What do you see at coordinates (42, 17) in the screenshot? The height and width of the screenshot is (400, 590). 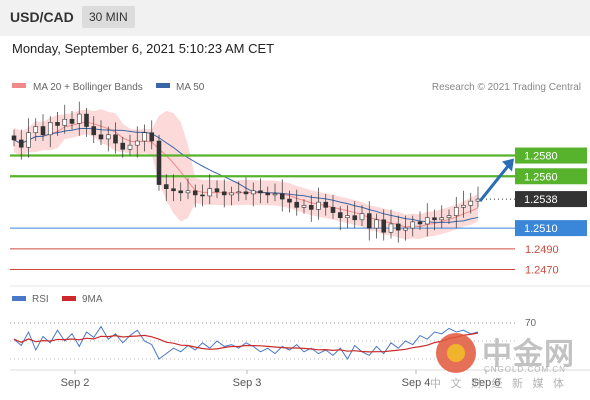 I see `symbol-label: USD/CAD` at bounding box center [42, 17].